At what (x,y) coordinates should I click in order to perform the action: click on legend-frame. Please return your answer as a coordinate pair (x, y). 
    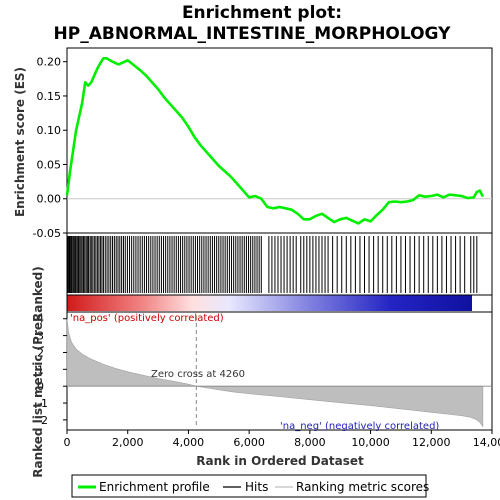
    Looking at the image, I should click on (249, 486).